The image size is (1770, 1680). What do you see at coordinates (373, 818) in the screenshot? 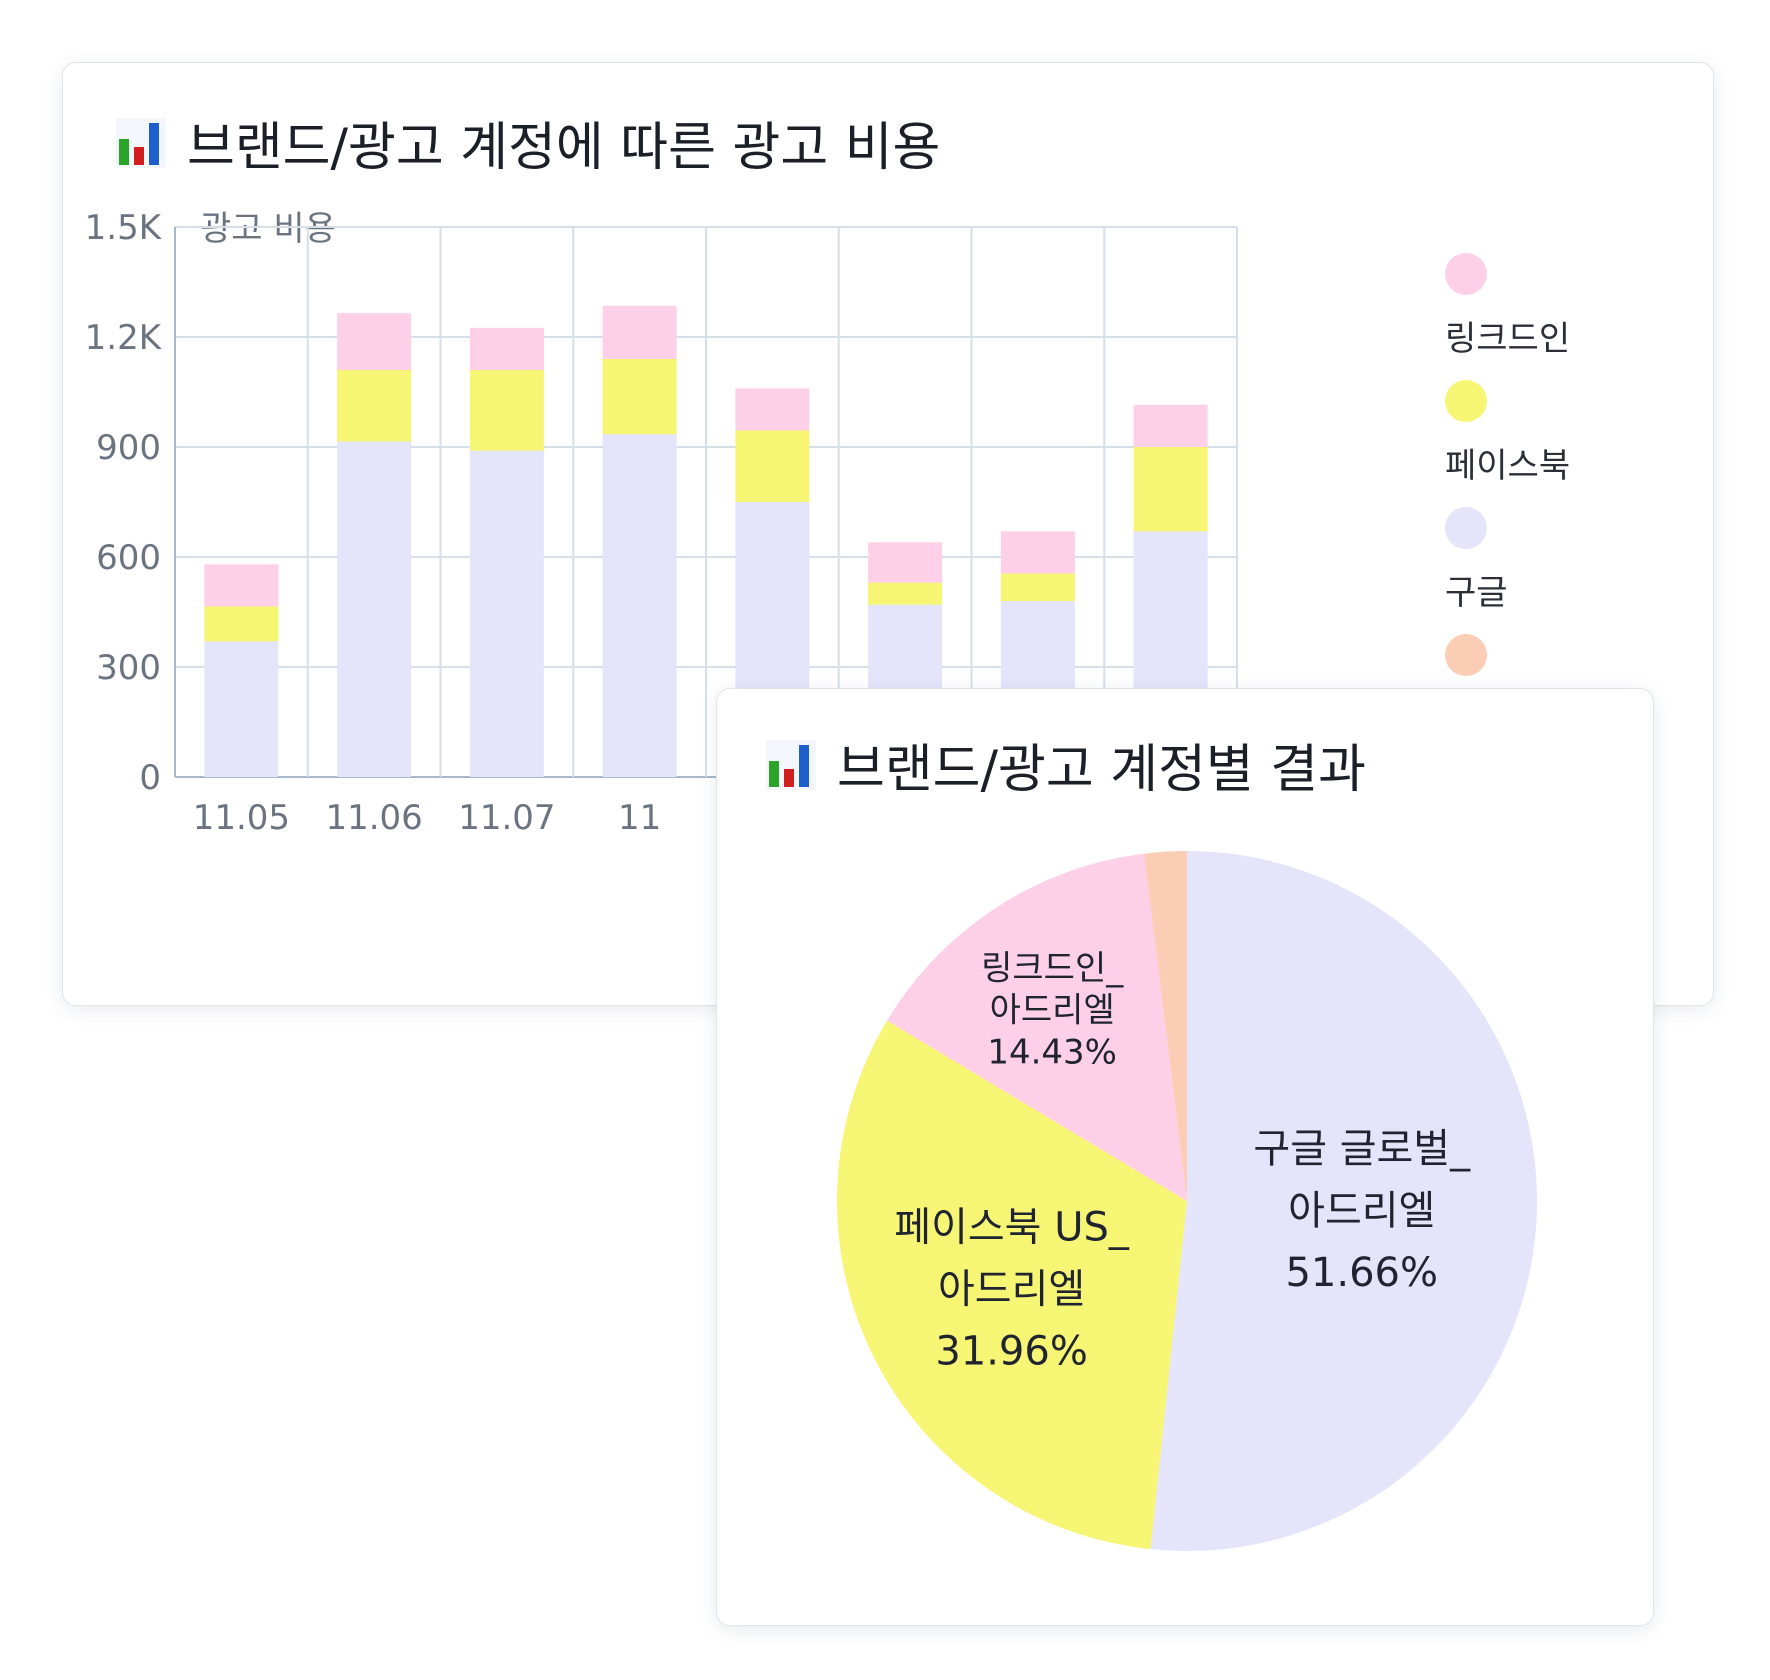
I see `x-tick-label: 11.06` at bounding box center [373, 818].